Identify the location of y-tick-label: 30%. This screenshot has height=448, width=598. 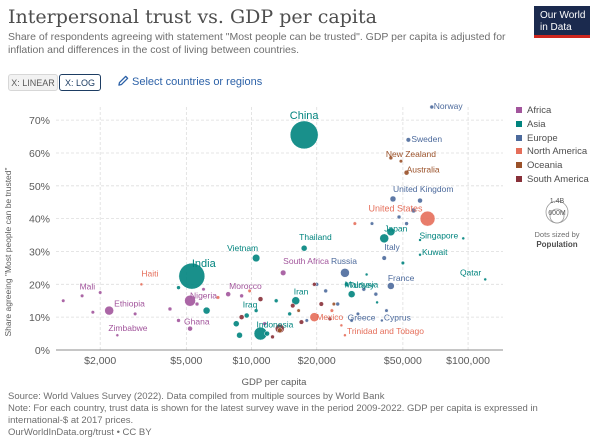
(39, 252).